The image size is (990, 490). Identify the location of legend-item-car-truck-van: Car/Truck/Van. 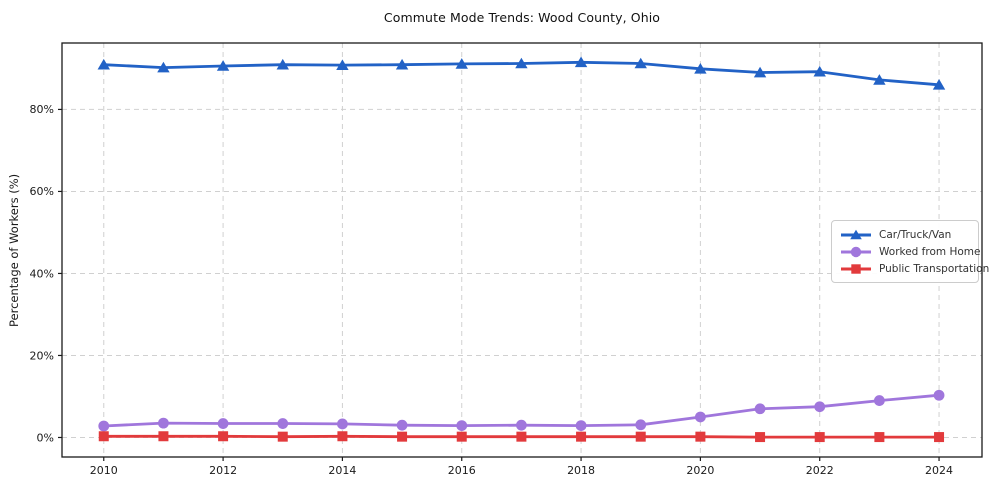
(904, 234).